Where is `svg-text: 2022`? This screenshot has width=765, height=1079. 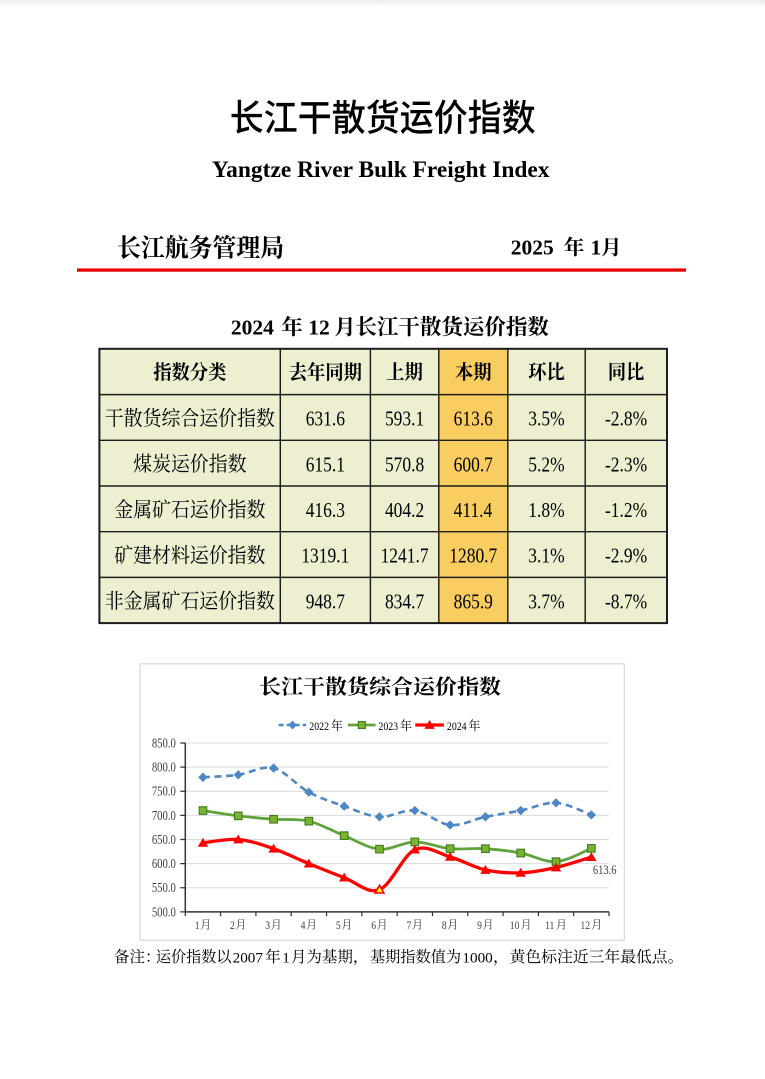 svg-text: 2022 is located at coordinates (319, 727).